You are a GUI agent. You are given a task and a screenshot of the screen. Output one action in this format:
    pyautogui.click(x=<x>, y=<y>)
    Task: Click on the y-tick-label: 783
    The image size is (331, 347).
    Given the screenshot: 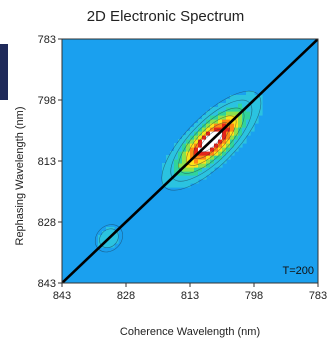 What is the action you would take?
    pyautogui.click(x=47, y=40)
    